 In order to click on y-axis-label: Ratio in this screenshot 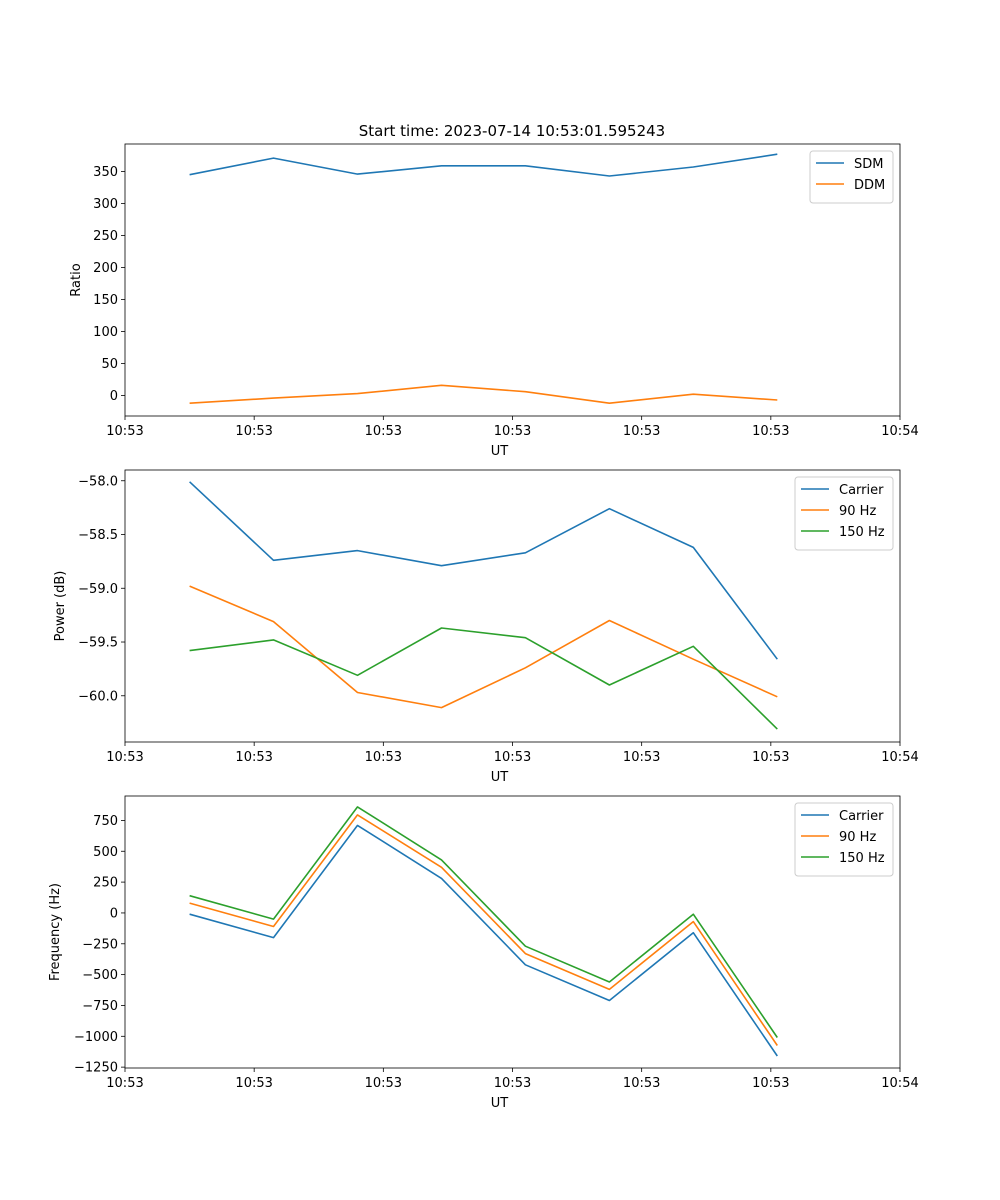, I will do `click(76, 279)`.